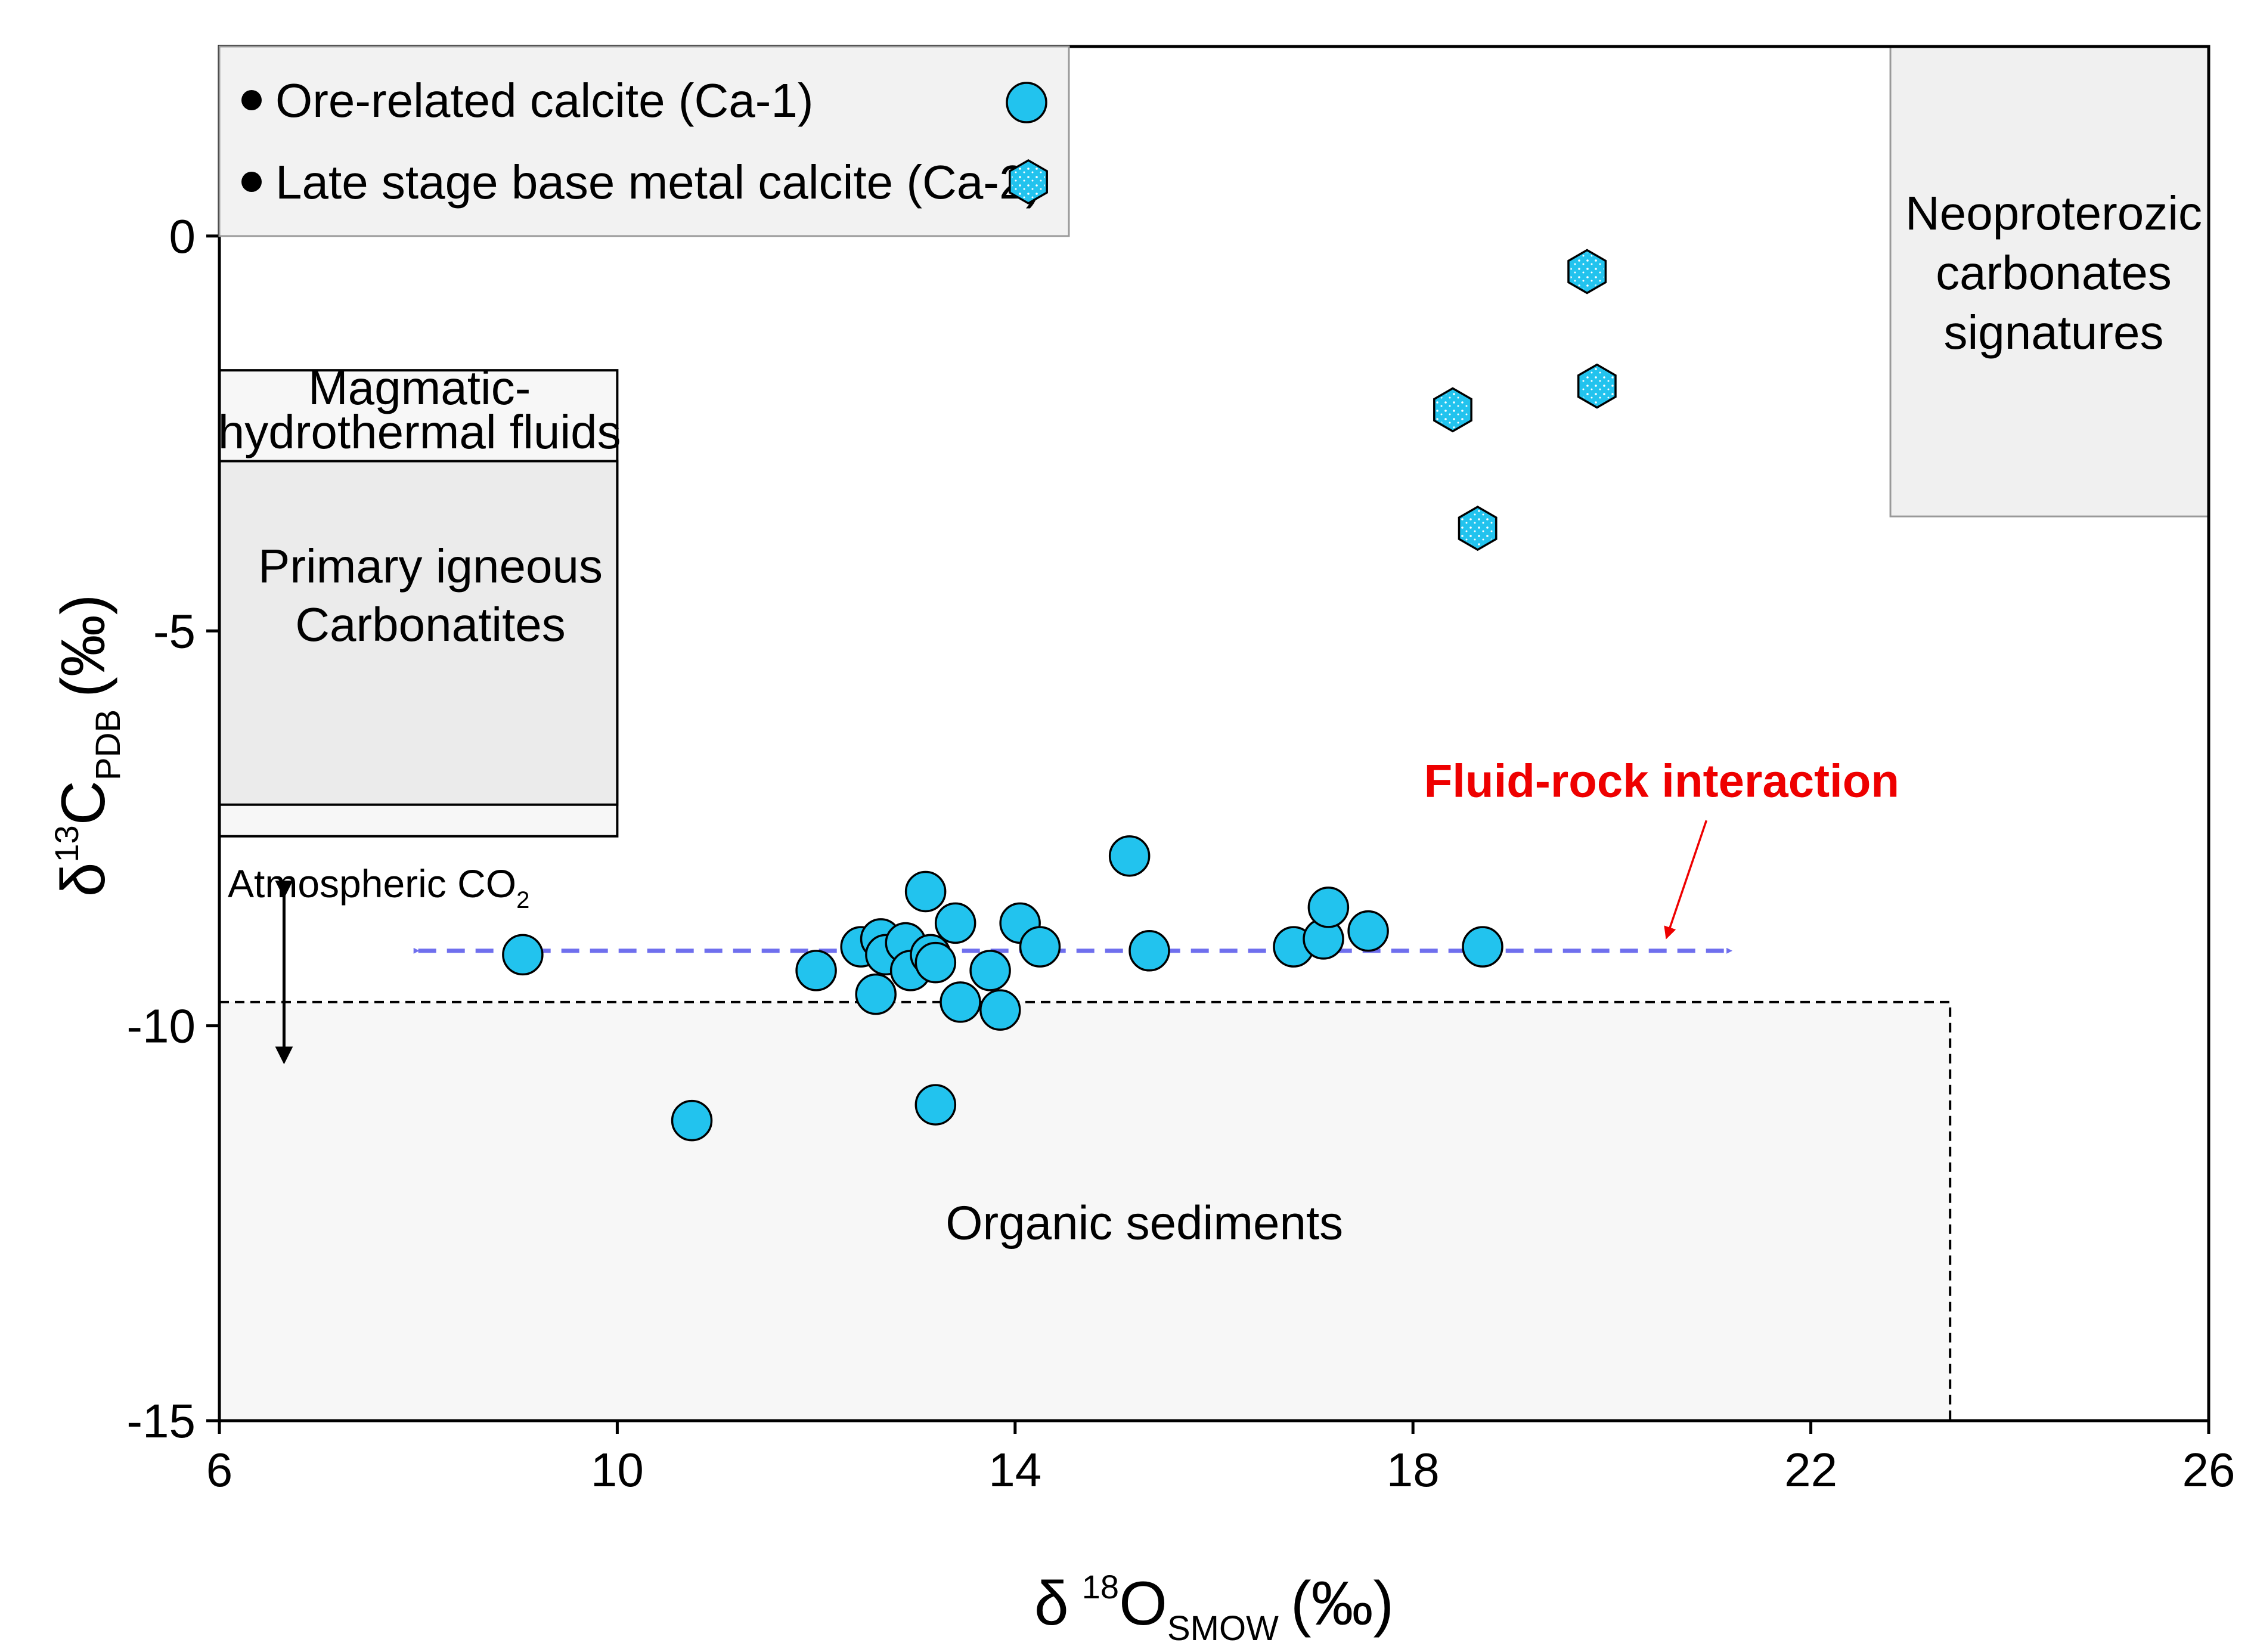 The image size is (2254, 1652). What do you see at coordinates (379, 963) in the screenshot?
I see `atmospheric-co2-annotation: Atmospheric CO2` at bounding box center [379, 963].